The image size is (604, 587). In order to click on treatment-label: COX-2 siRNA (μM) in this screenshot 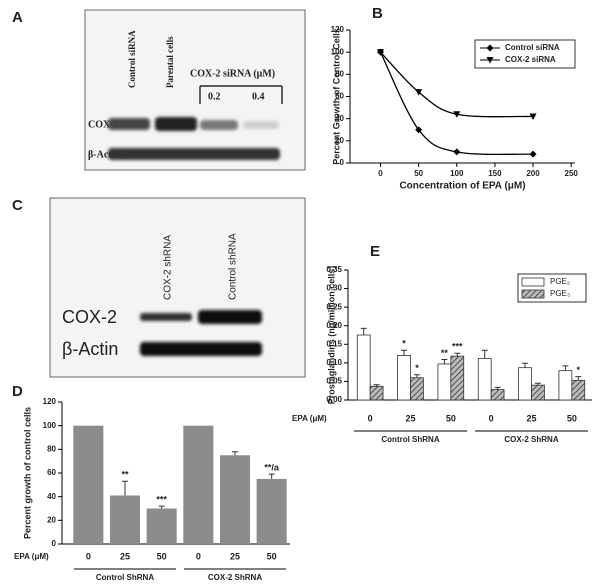, I will do `click(232, 73)`.